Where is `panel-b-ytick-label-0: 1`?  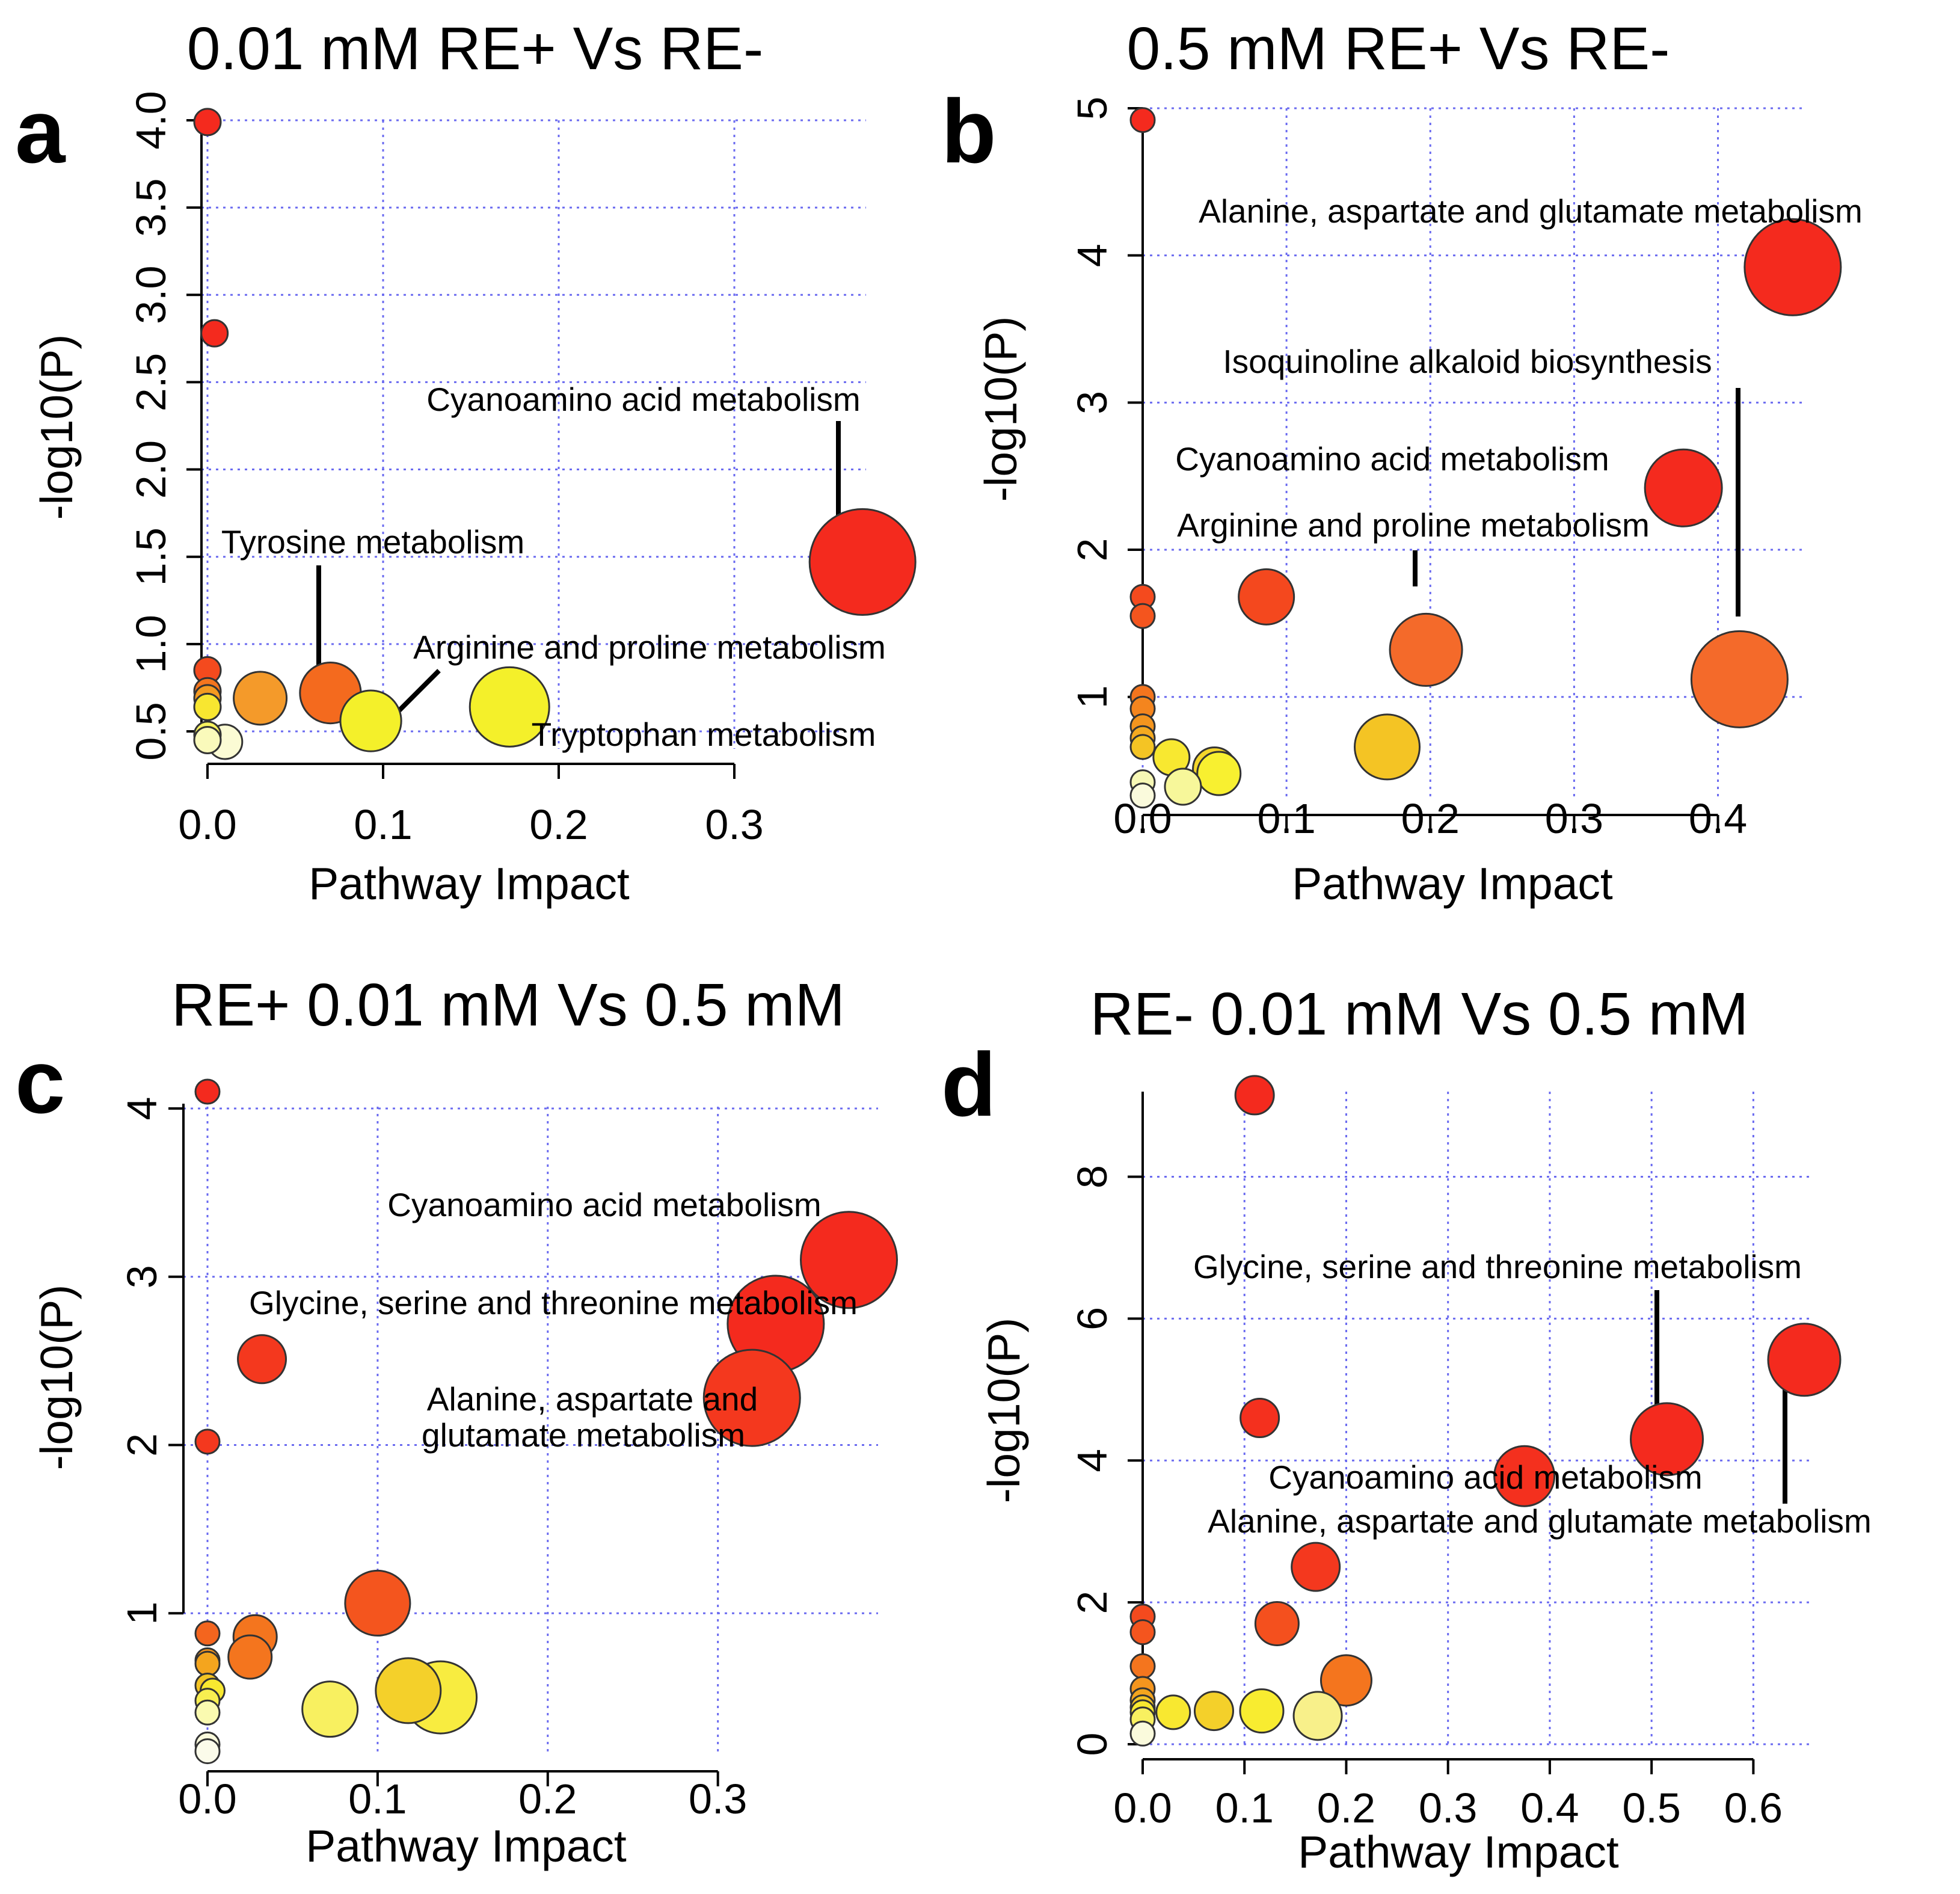
panel-b-ytick-label-0: 1 is located at coordinates (1092, 697).